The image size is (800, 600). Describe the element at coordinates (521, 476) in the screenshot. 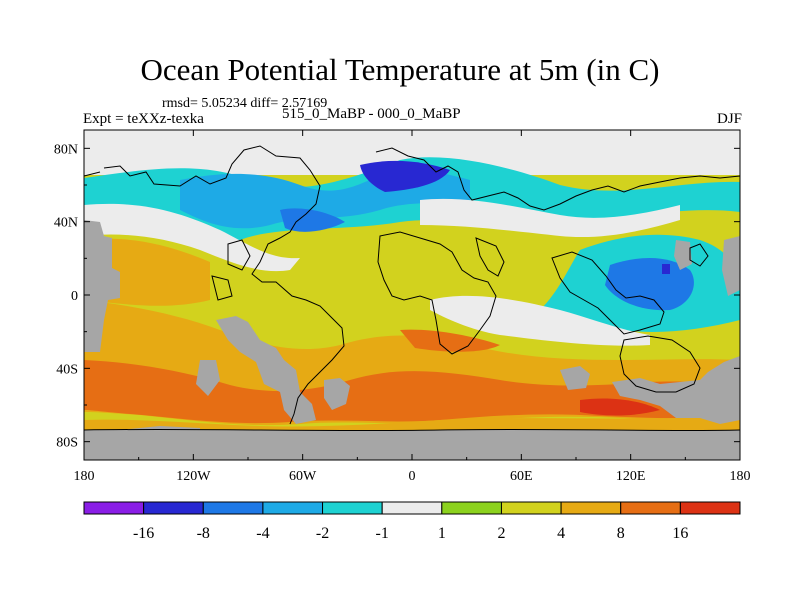

I see `x-tick-label: 60E` at that location.